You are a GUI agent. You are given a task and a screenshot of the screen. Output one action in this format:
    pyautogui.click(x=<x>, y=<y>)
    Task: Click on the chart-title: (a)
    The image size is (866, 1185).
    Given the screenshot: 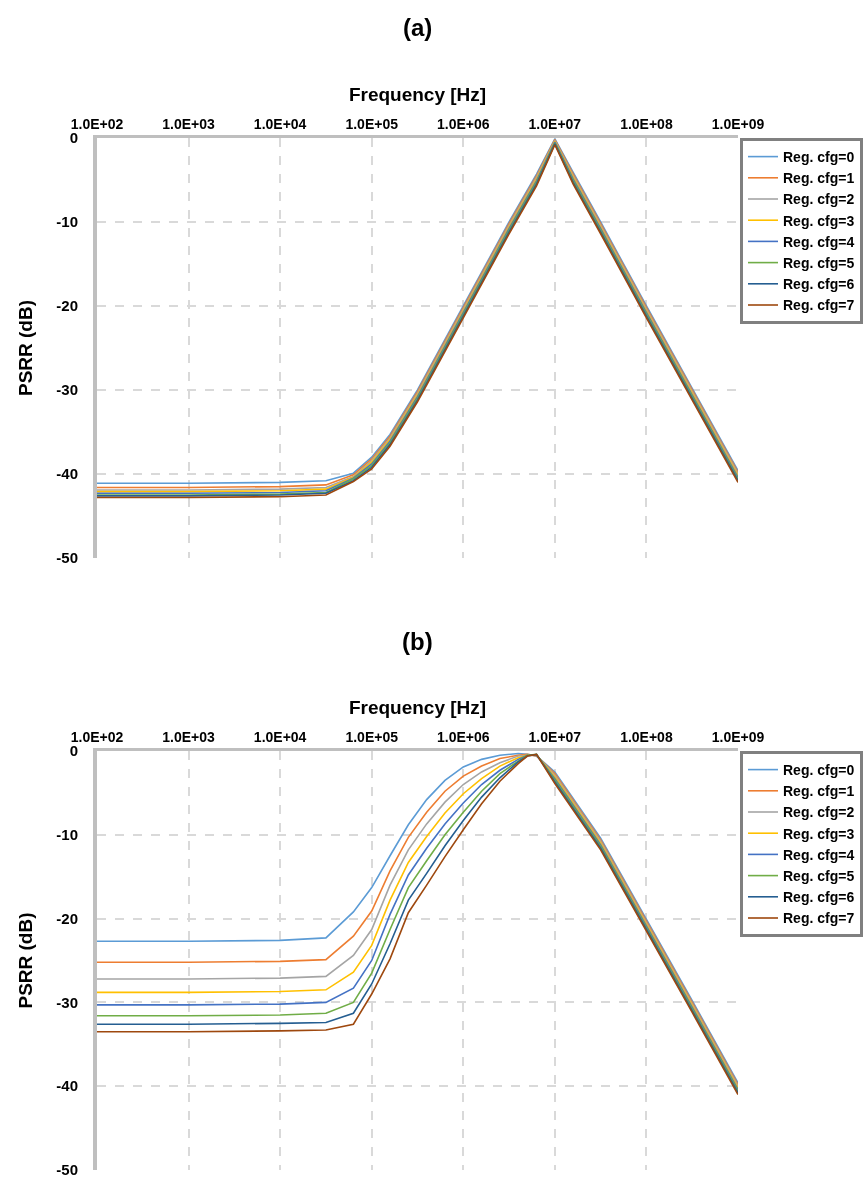 What is the action you would take?
    pyautogui.click(x=418, y=27)
    